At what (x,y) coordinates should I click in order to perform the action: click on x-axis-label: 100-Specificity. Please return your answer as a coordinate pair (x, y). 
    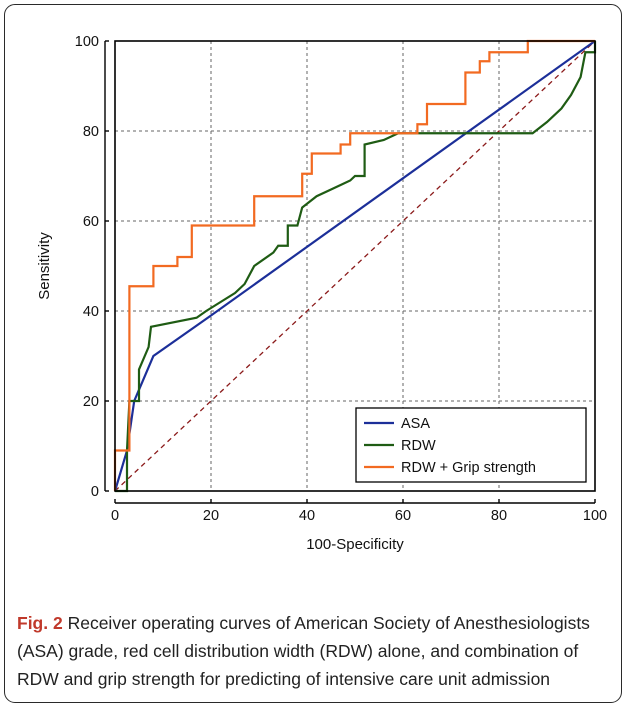
    Looking at the image, I should click on (355, 544).